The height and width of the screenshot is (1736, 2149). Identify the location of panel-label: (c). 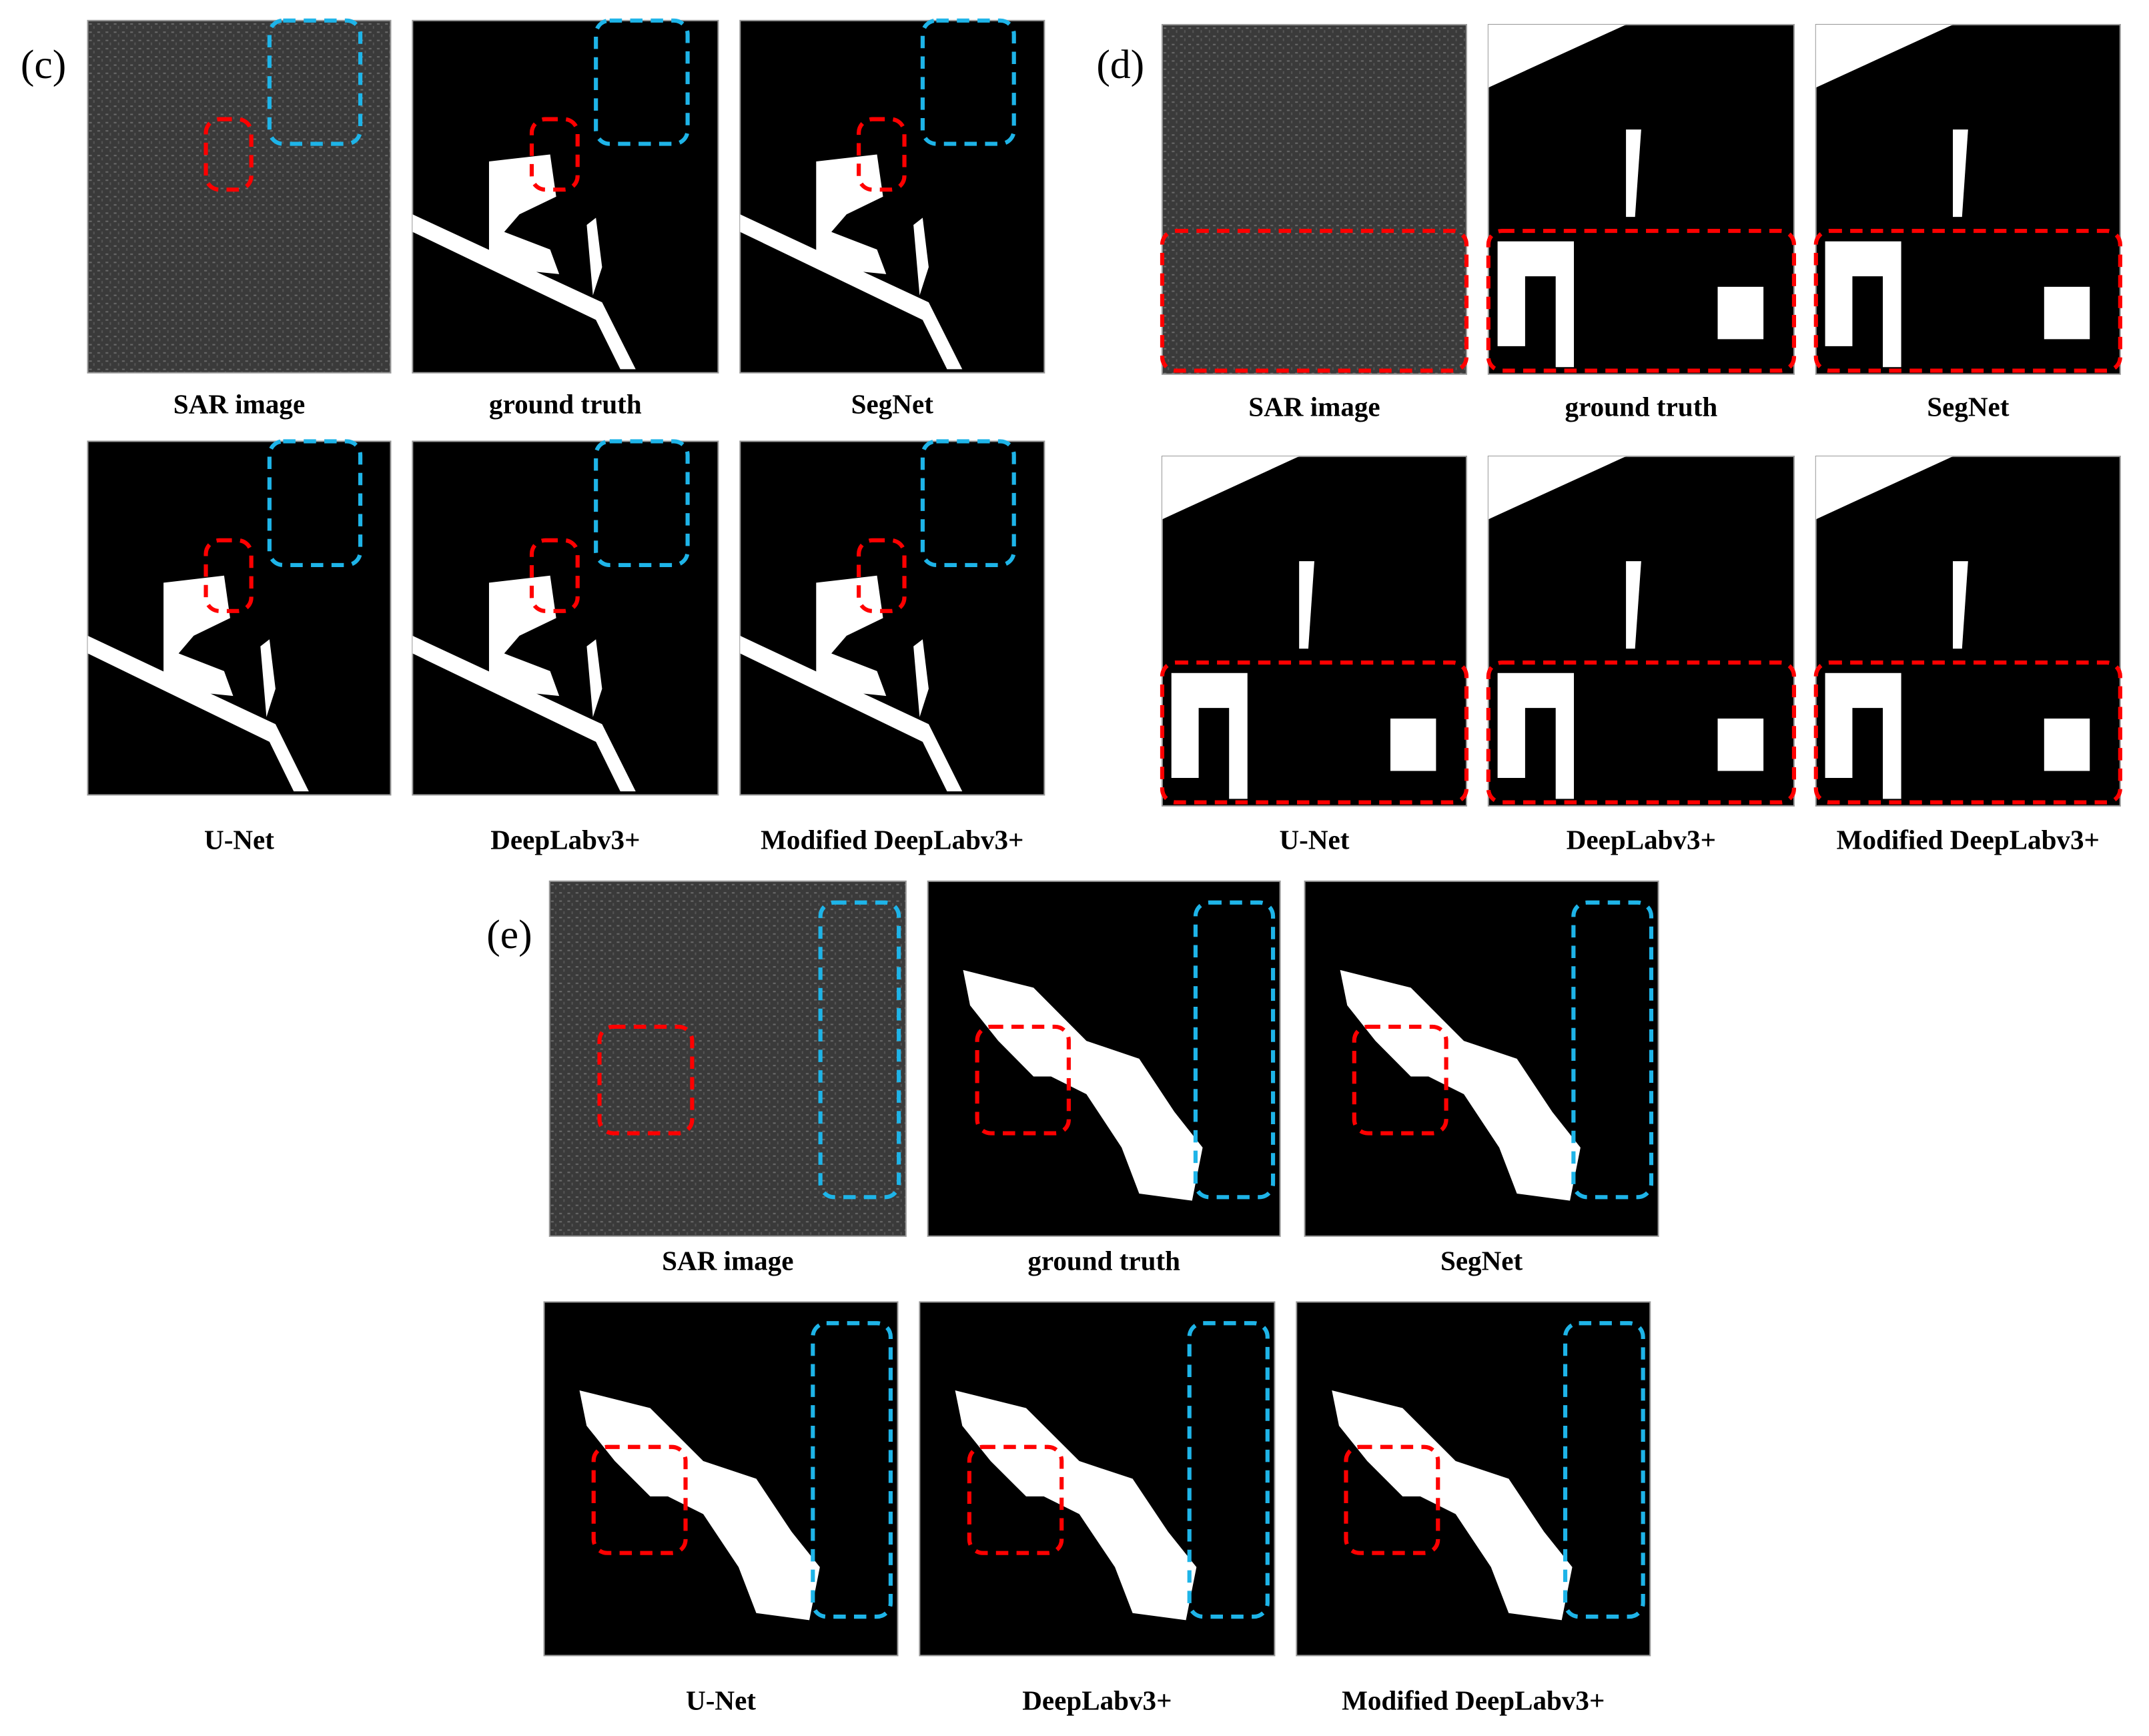
(43, 64).